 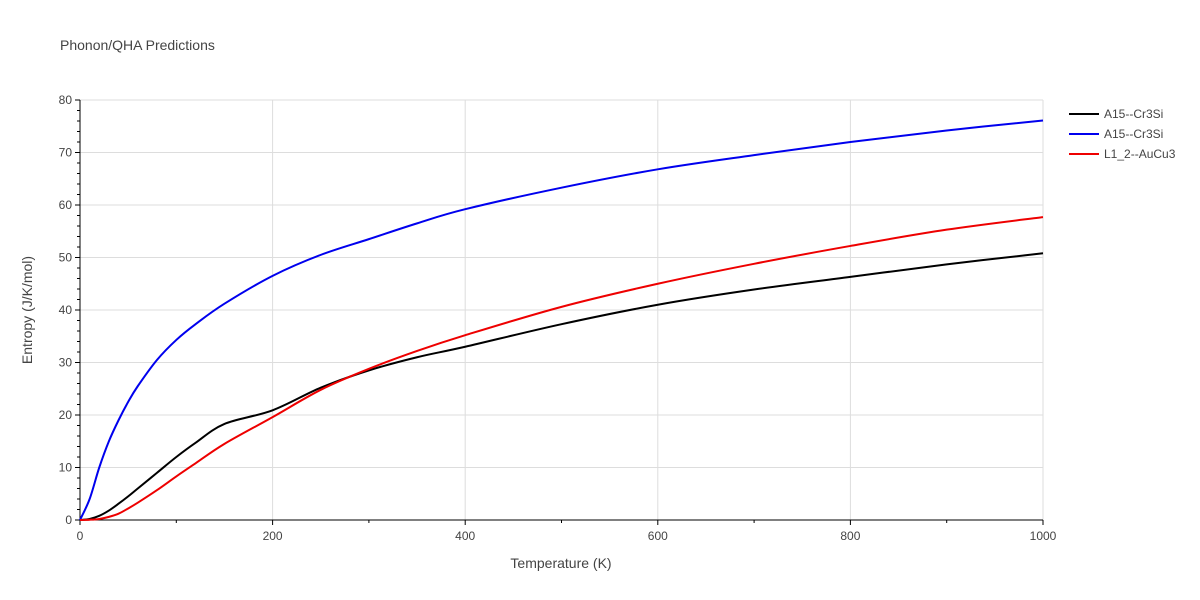 What do you see at coordinates (66, 363) in the screenshot?
I see `y-tick-label: 30` at bounding box center [66, 363].